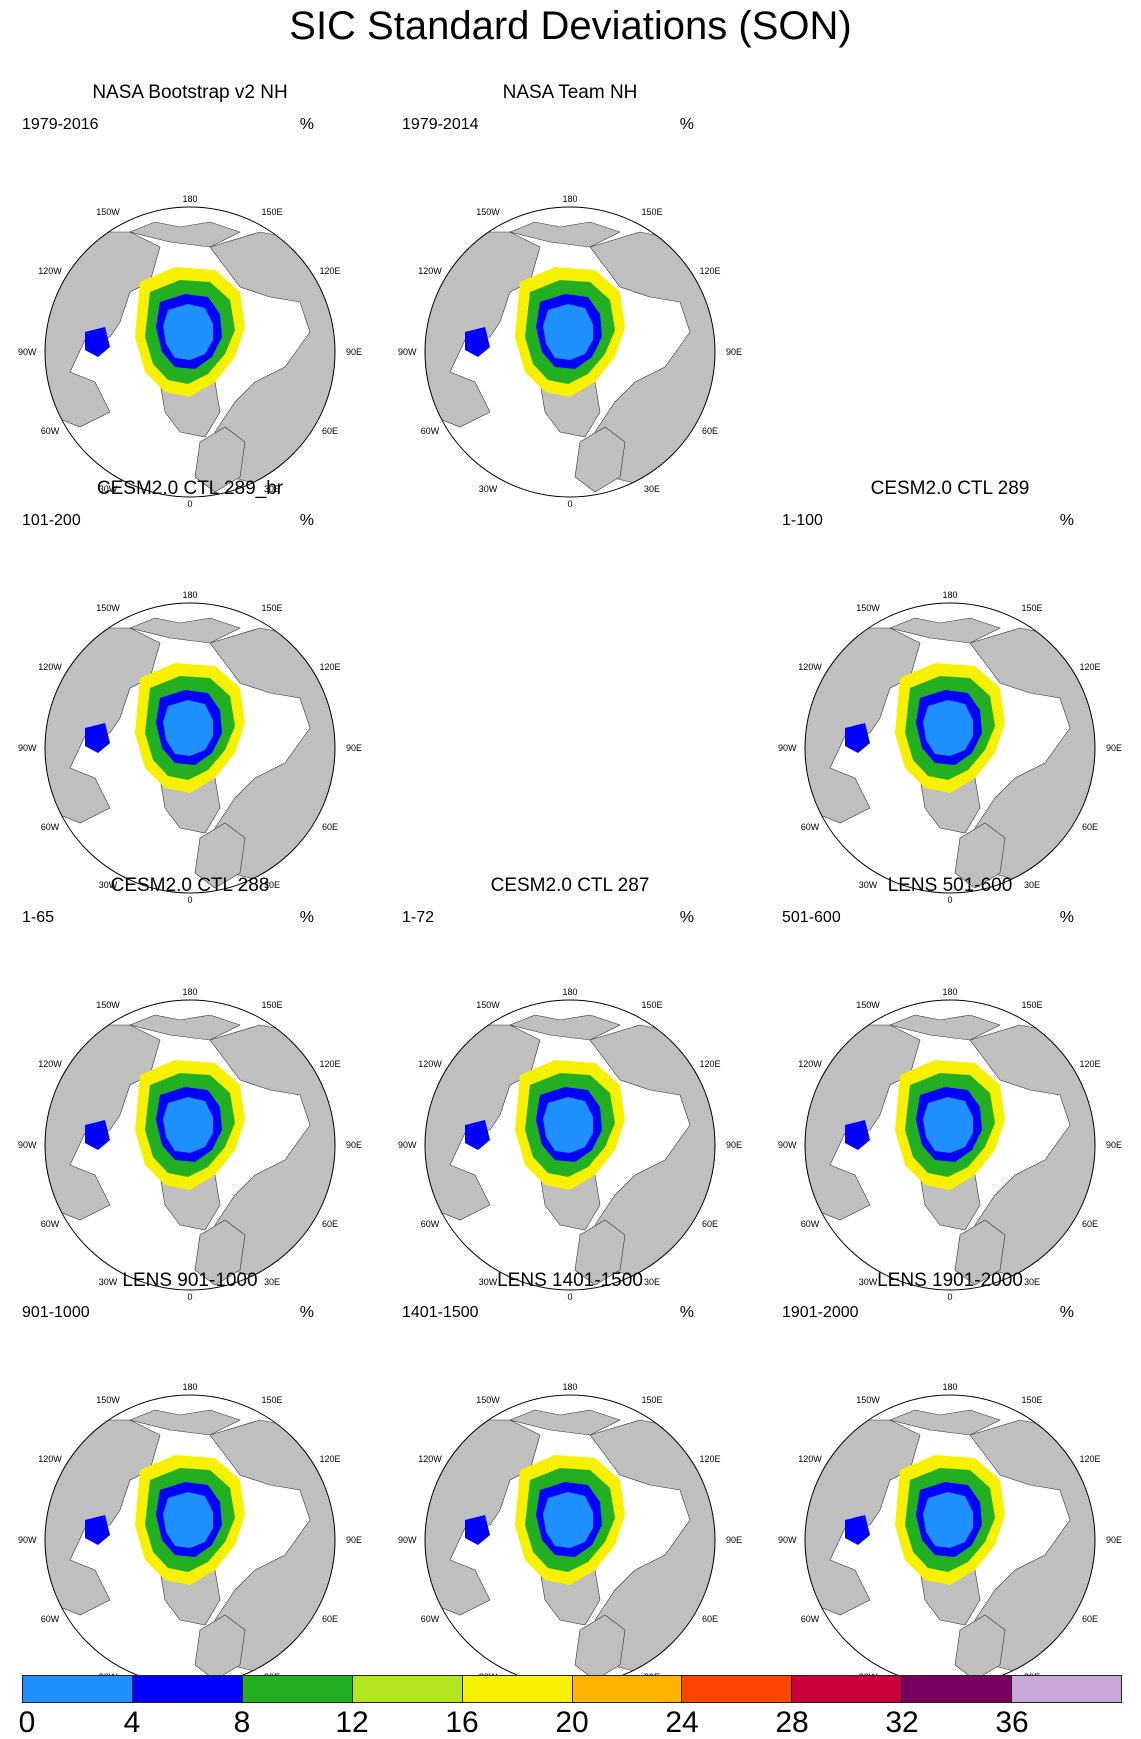 The width and height of the screenshot is (1141, 1739). I want to click on panel-title: CESM2.0 CTL 289_br, so click(190, 488).